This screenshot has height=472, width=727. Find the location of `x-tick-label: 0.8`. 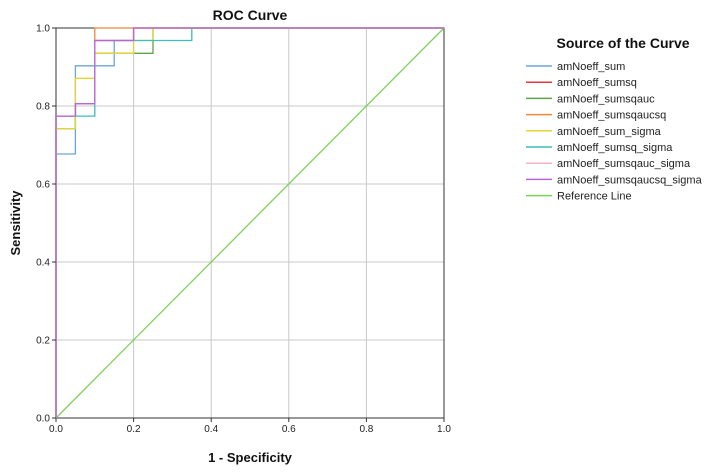

x-tick-label: 0.8 is located at coordinates (366, 429).